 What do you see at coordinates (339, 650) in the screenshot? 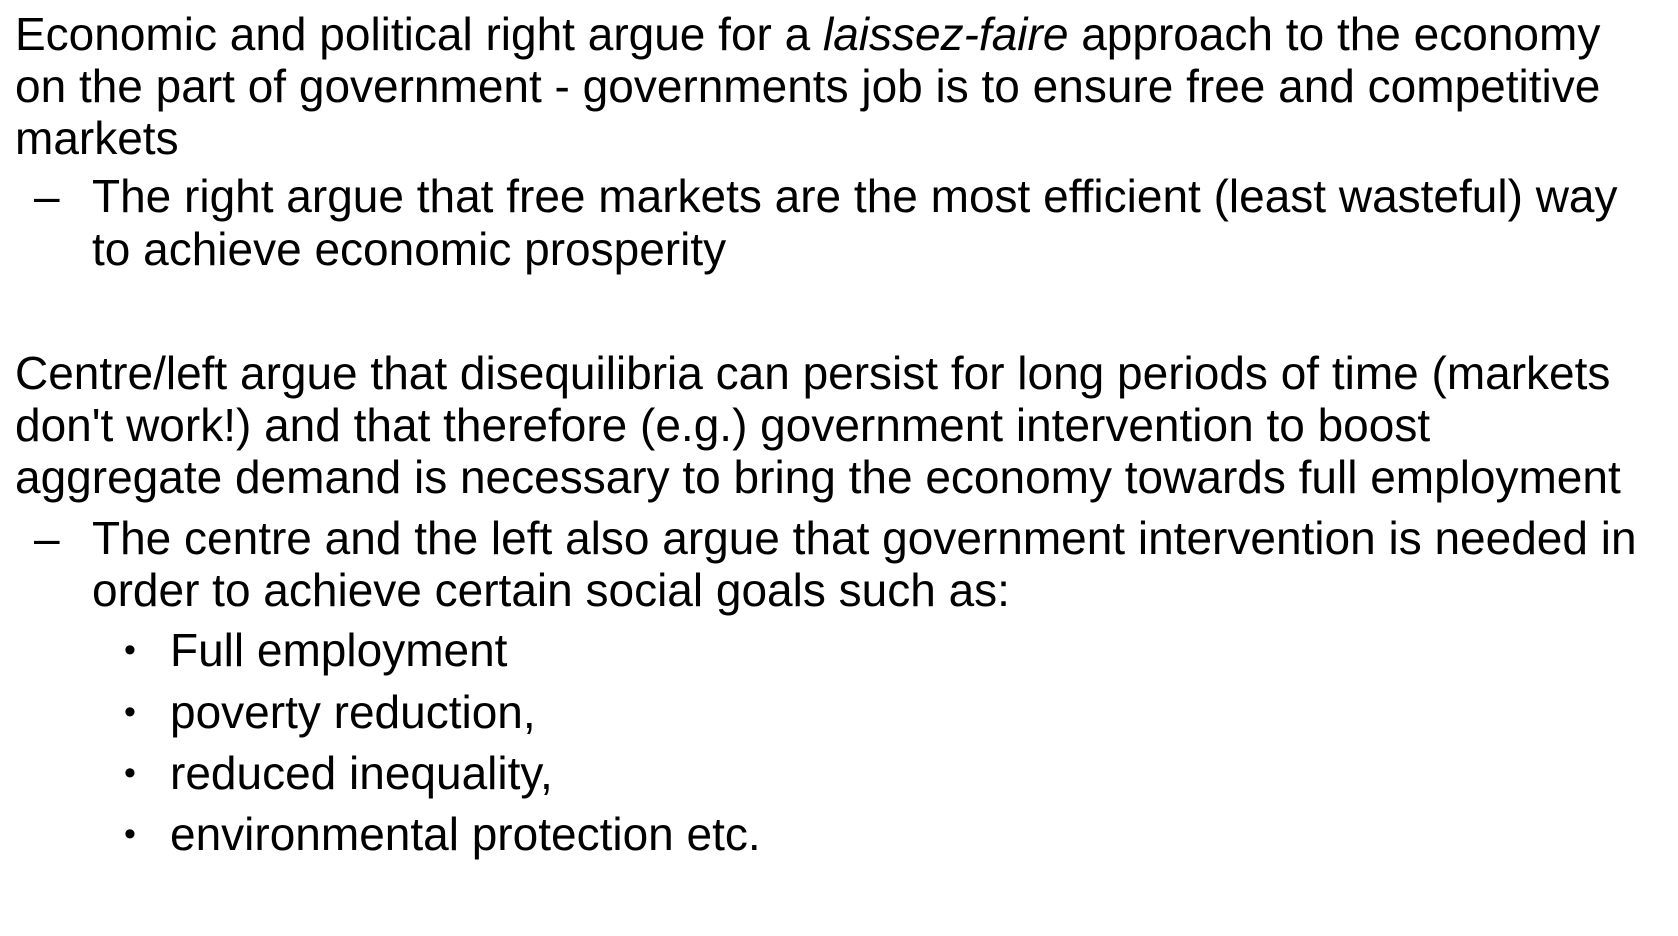
I see `bullet-item: Full employment` at bounding box center [339, 650].